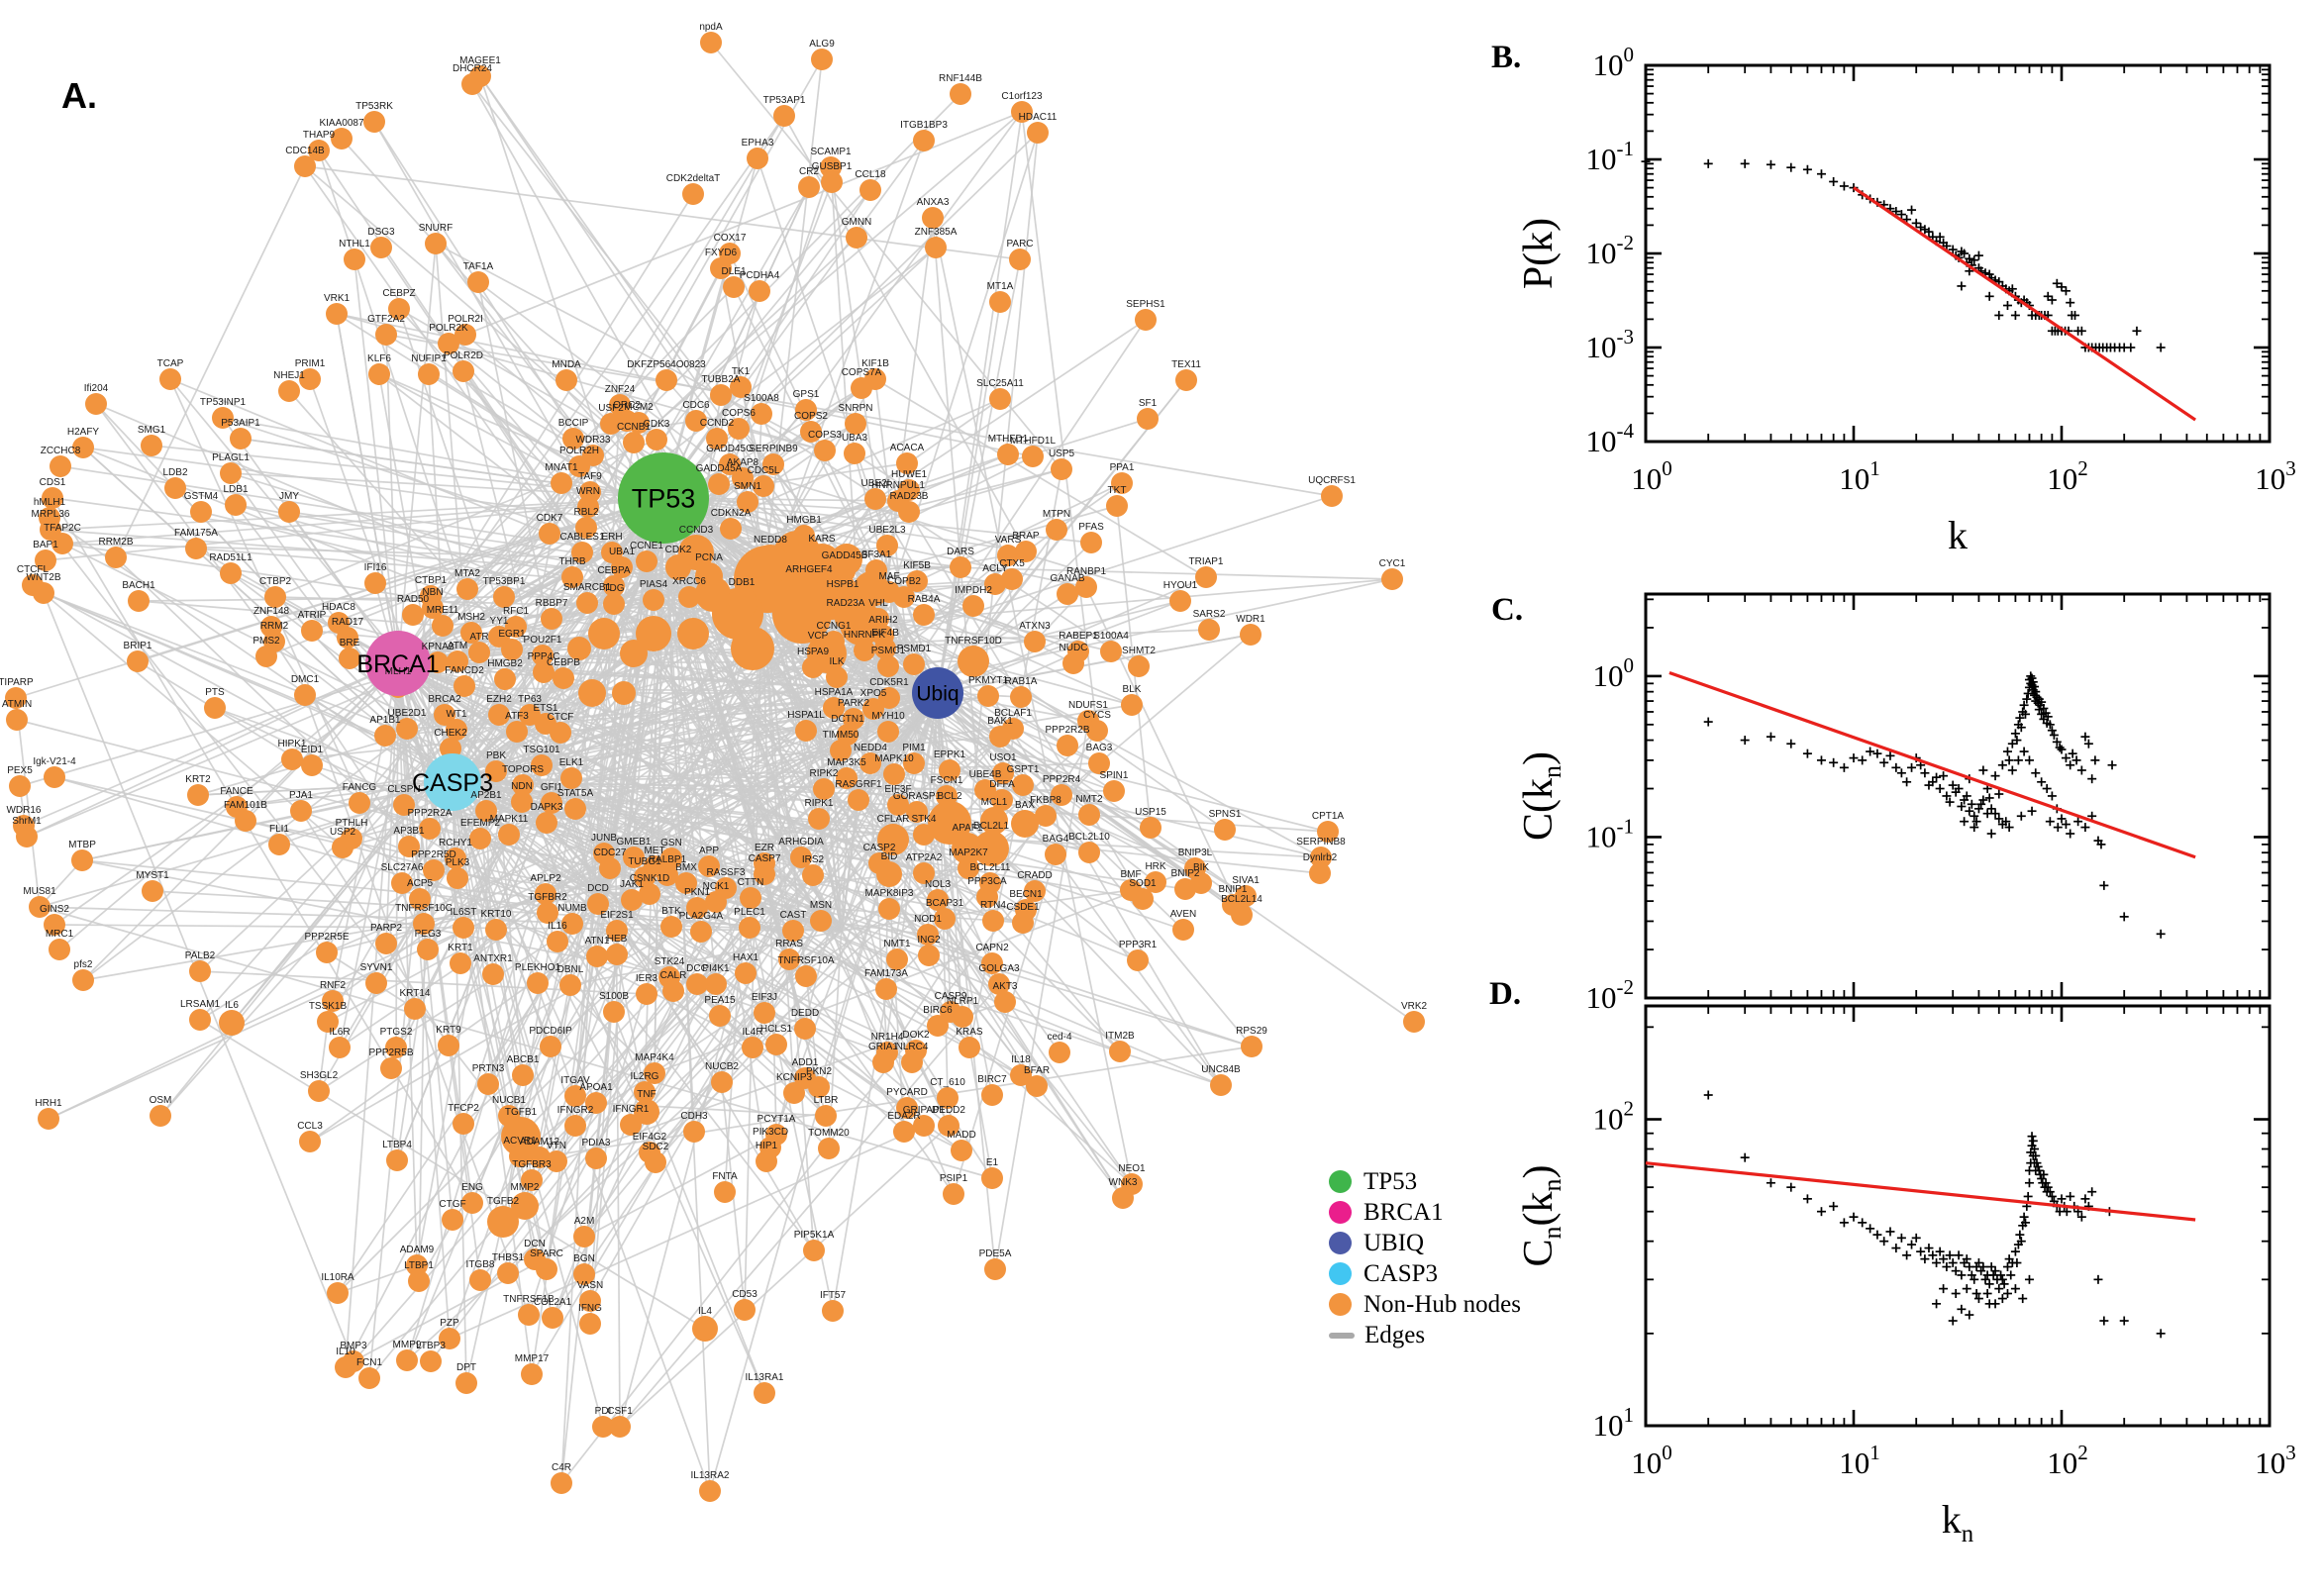 Image resolution: width=2323 pixels, height=1596 pixels. I want to click on svg-text: NOD1, so click(928, 919).